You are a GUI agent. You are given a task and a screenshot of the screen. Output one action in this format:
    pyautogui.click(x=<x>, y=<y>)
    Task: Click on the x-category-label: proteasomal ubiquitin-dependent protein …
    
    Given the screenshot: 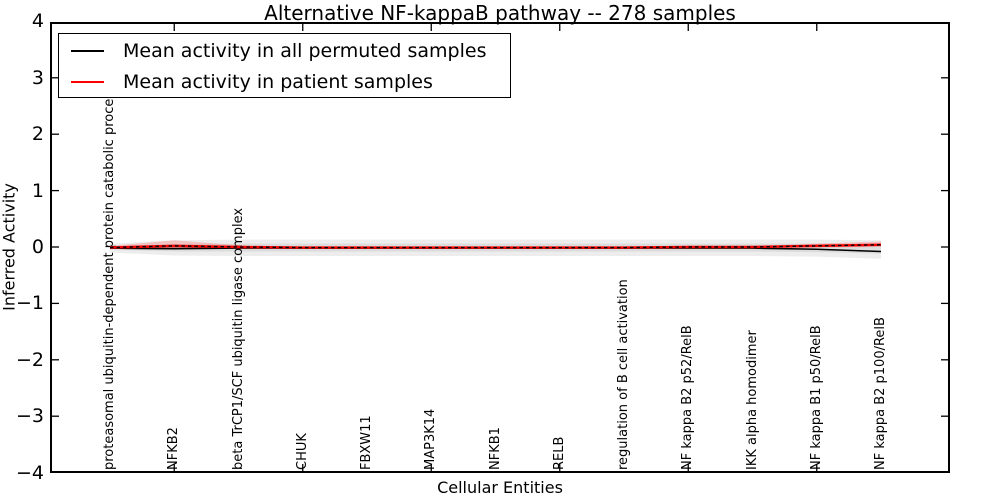 What is the action you would take?
    pyautogui.click(x=109, y=277)
    